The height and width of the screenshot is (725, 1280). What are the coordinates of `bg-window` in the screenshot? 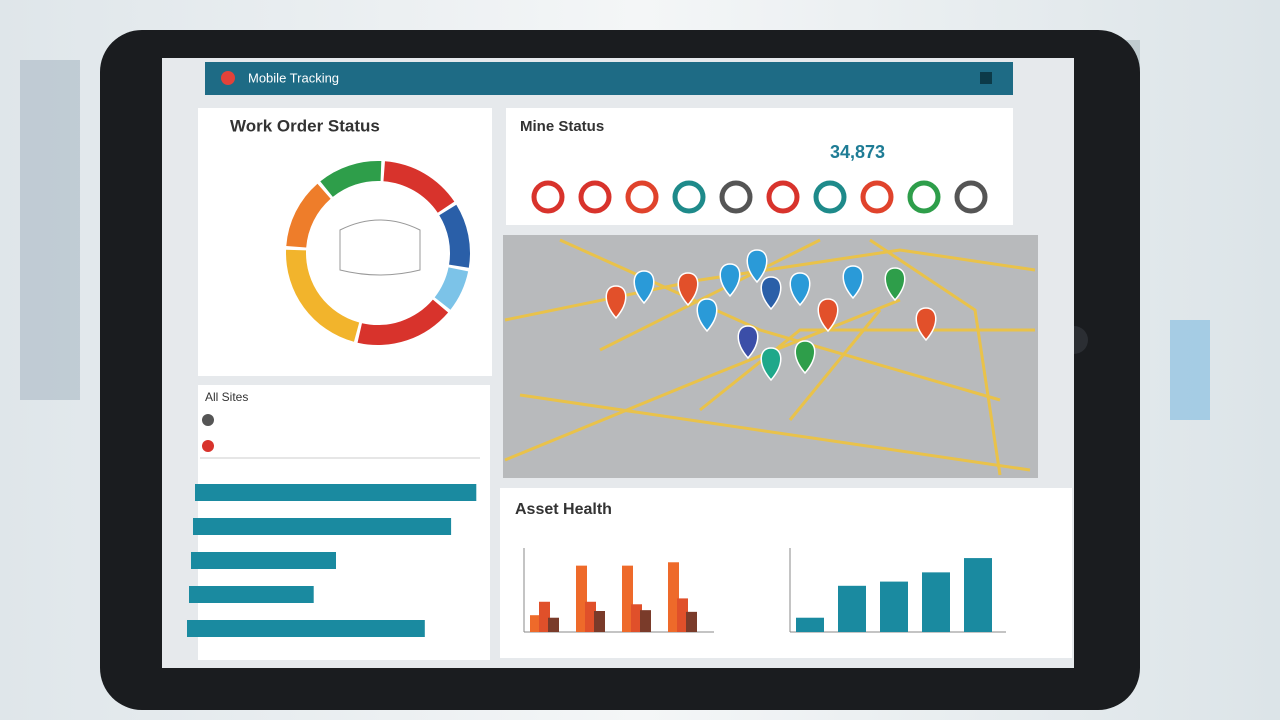 It's located at (50, 230).